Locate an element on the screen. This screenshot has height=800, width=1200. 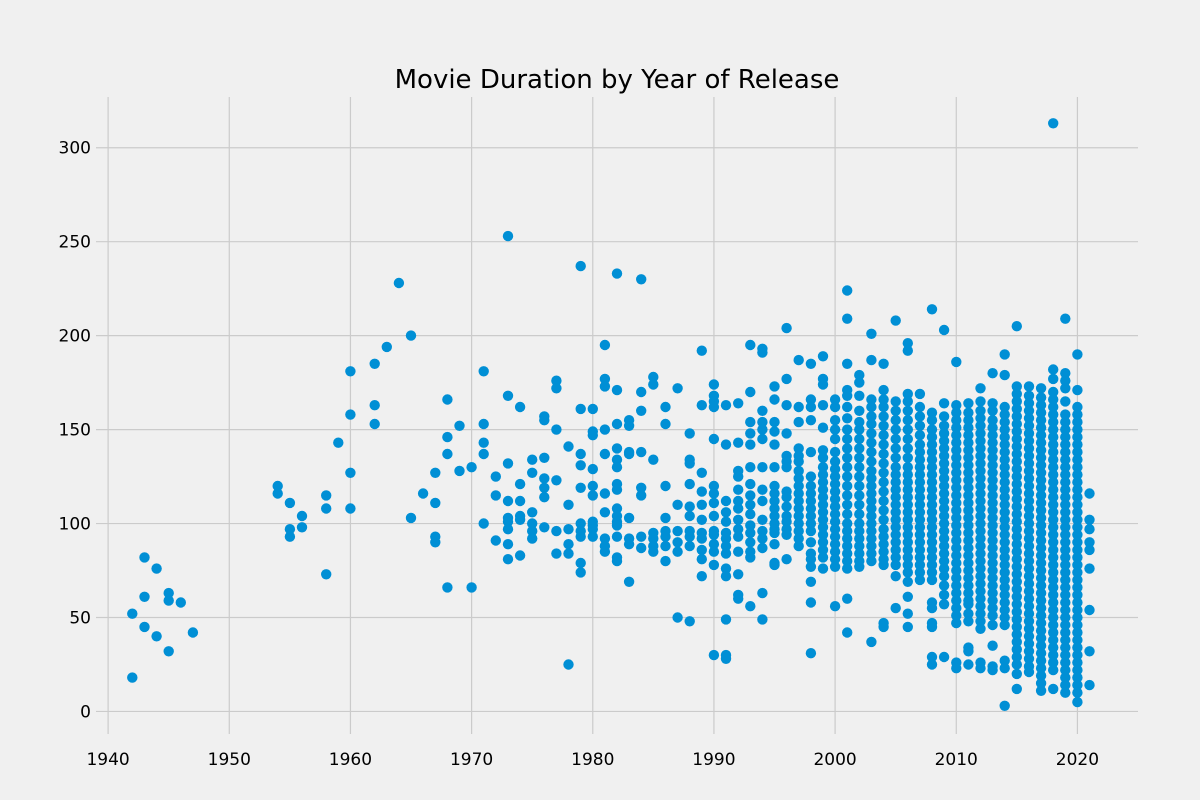
x-tick-label: 1980 is located at coordinates (592, 760).